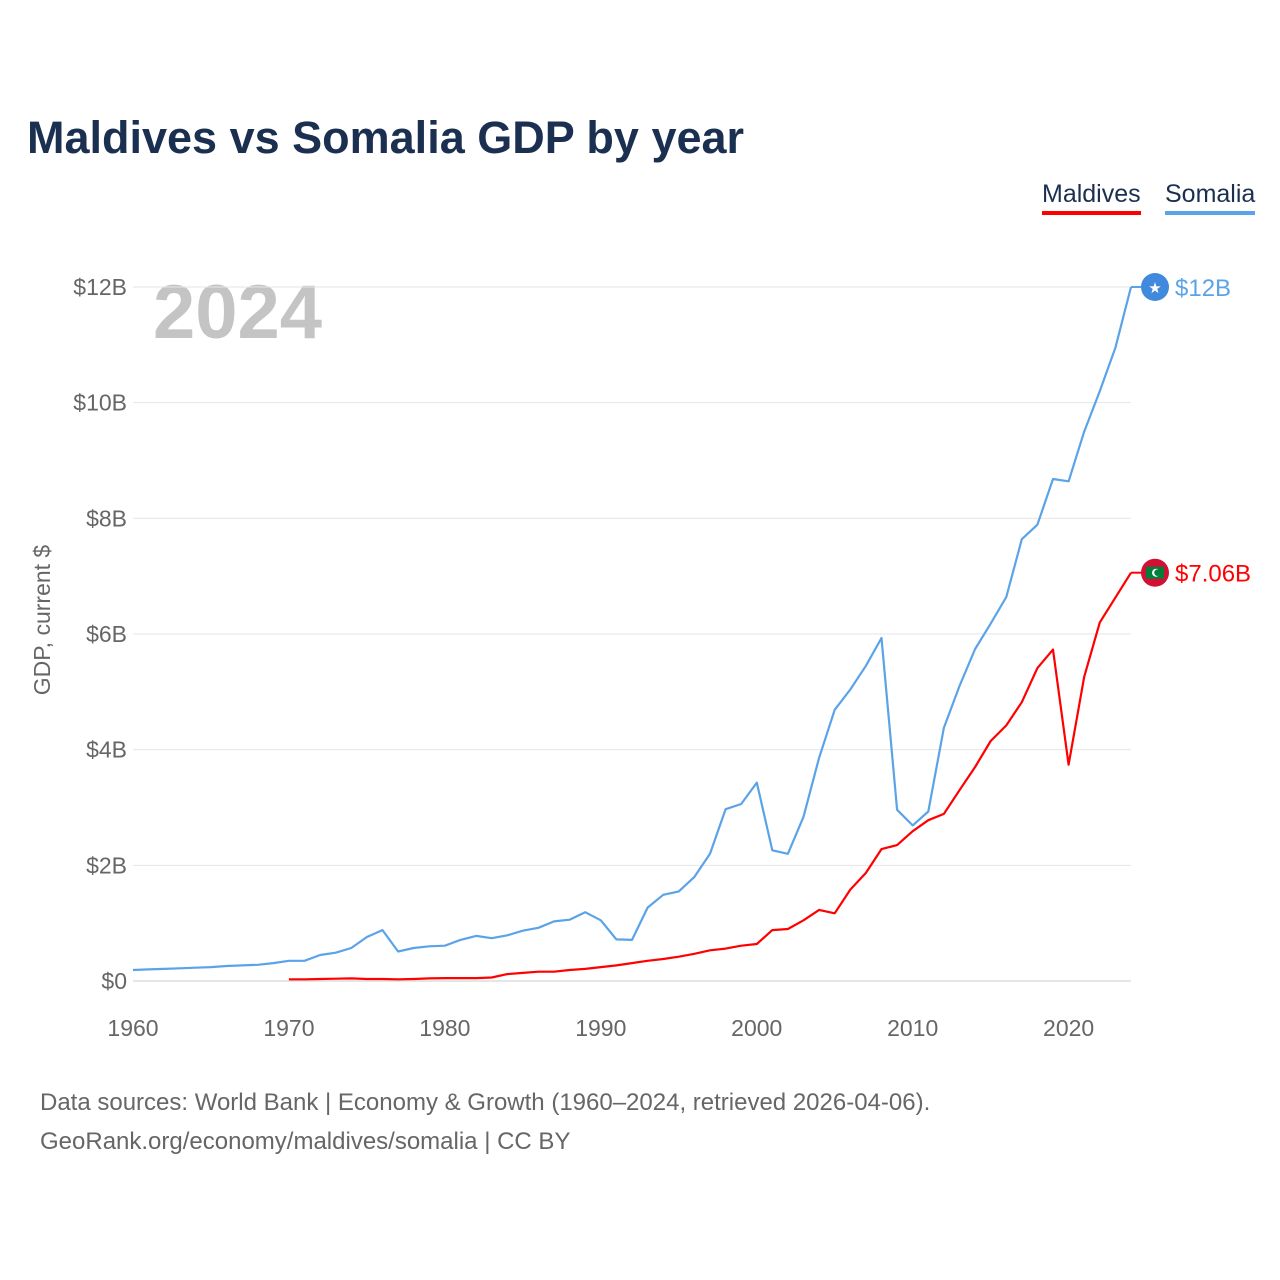  What do you see at coordinates (237, 312) in the screenshot?
I see `year-label: 2024` at bounding box center [237, 312].